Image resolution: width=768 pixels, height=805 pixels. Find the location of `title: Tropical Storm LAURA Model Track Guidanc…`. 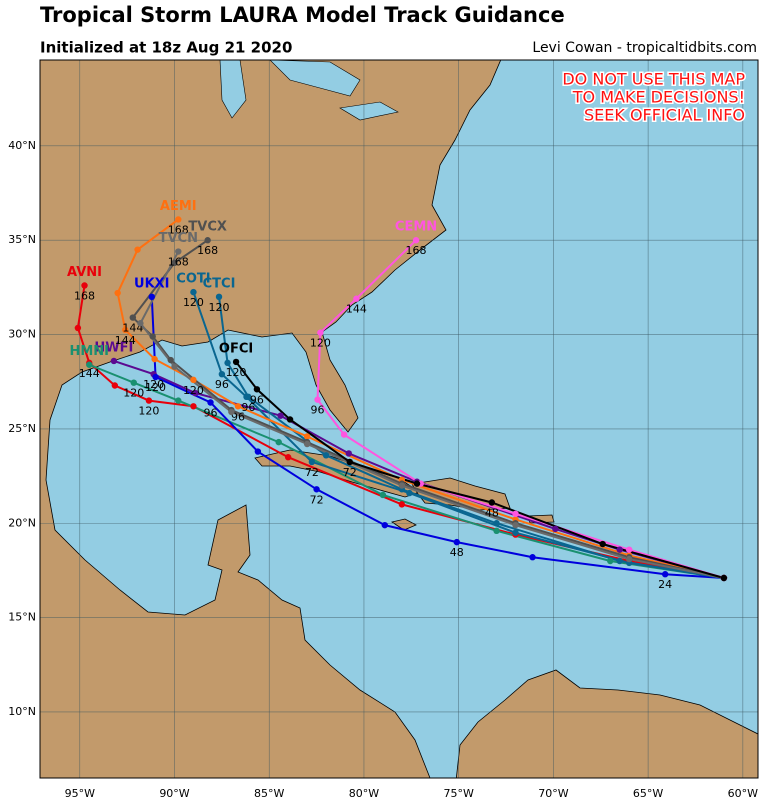

title: Tropical Storm LAURA Model Track Guidanc… is located at coordinates (302, 15).